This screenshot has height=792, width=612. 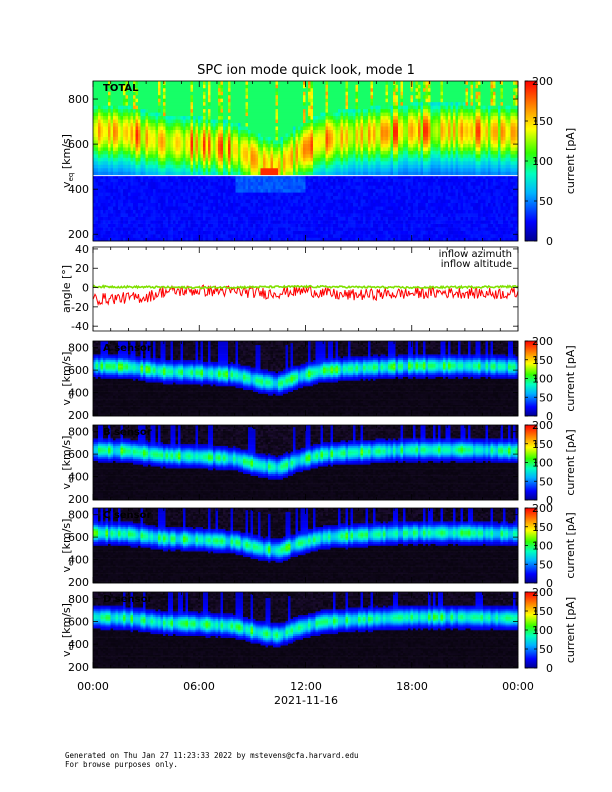 What do you see at coordinates (305, 161) in the screenshot?
I see `heatmap-cells` at bounding box center [305, 161].